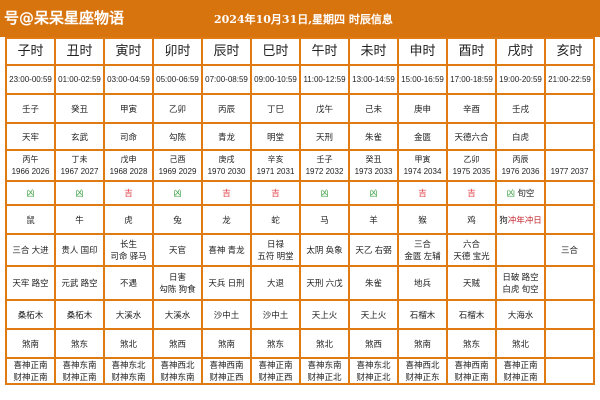  I want to click on cell-star: 玄武, so click(79, 136).